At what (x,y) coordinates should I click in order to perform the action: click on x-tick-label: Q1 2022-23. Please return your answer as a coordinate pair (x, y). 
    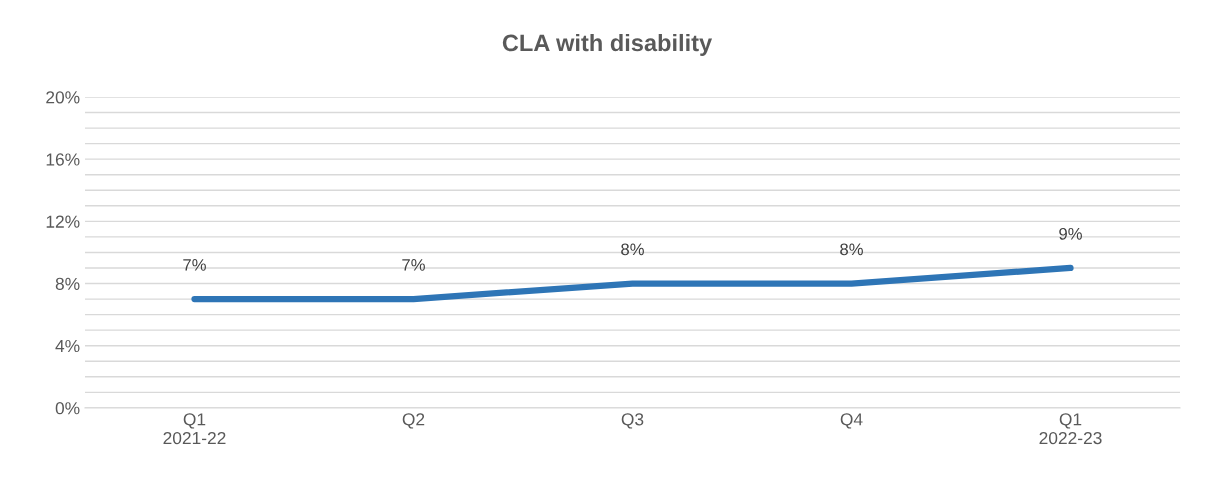
    Looking at the image, I should click on (1070, 429).